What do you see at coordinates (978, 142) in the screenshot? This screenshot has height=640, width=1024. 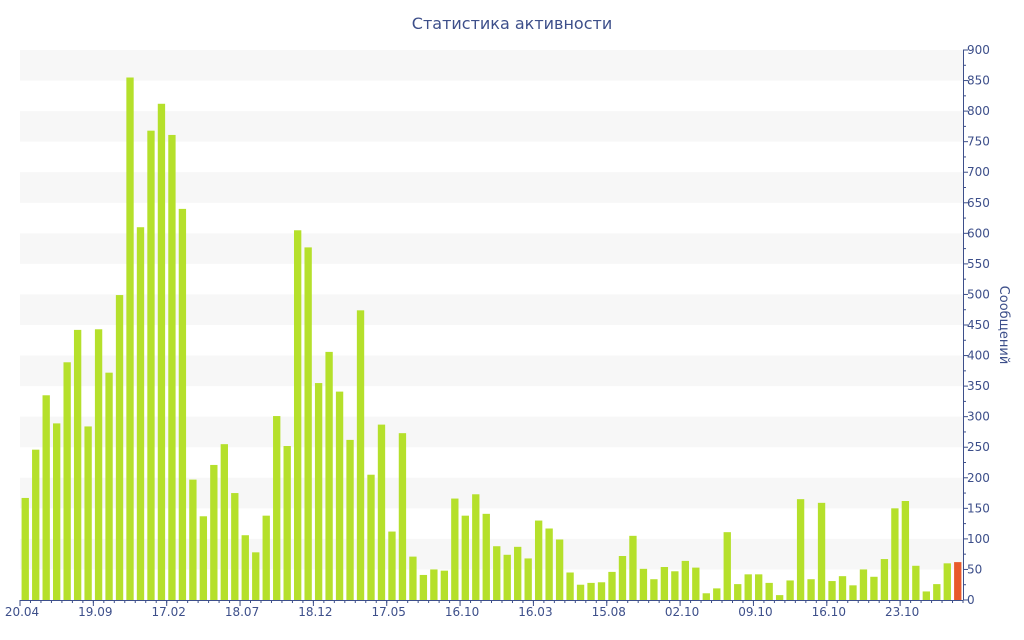 I see `y-tick-label: 750` at bounding box center [978, 142].